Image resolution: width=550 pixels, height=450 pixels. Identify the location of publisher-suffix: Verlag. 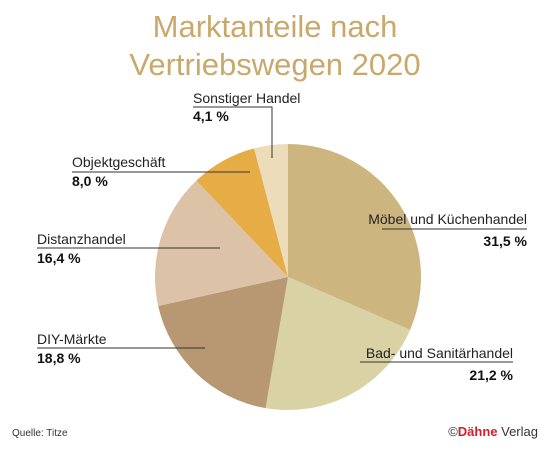
(517, 431).